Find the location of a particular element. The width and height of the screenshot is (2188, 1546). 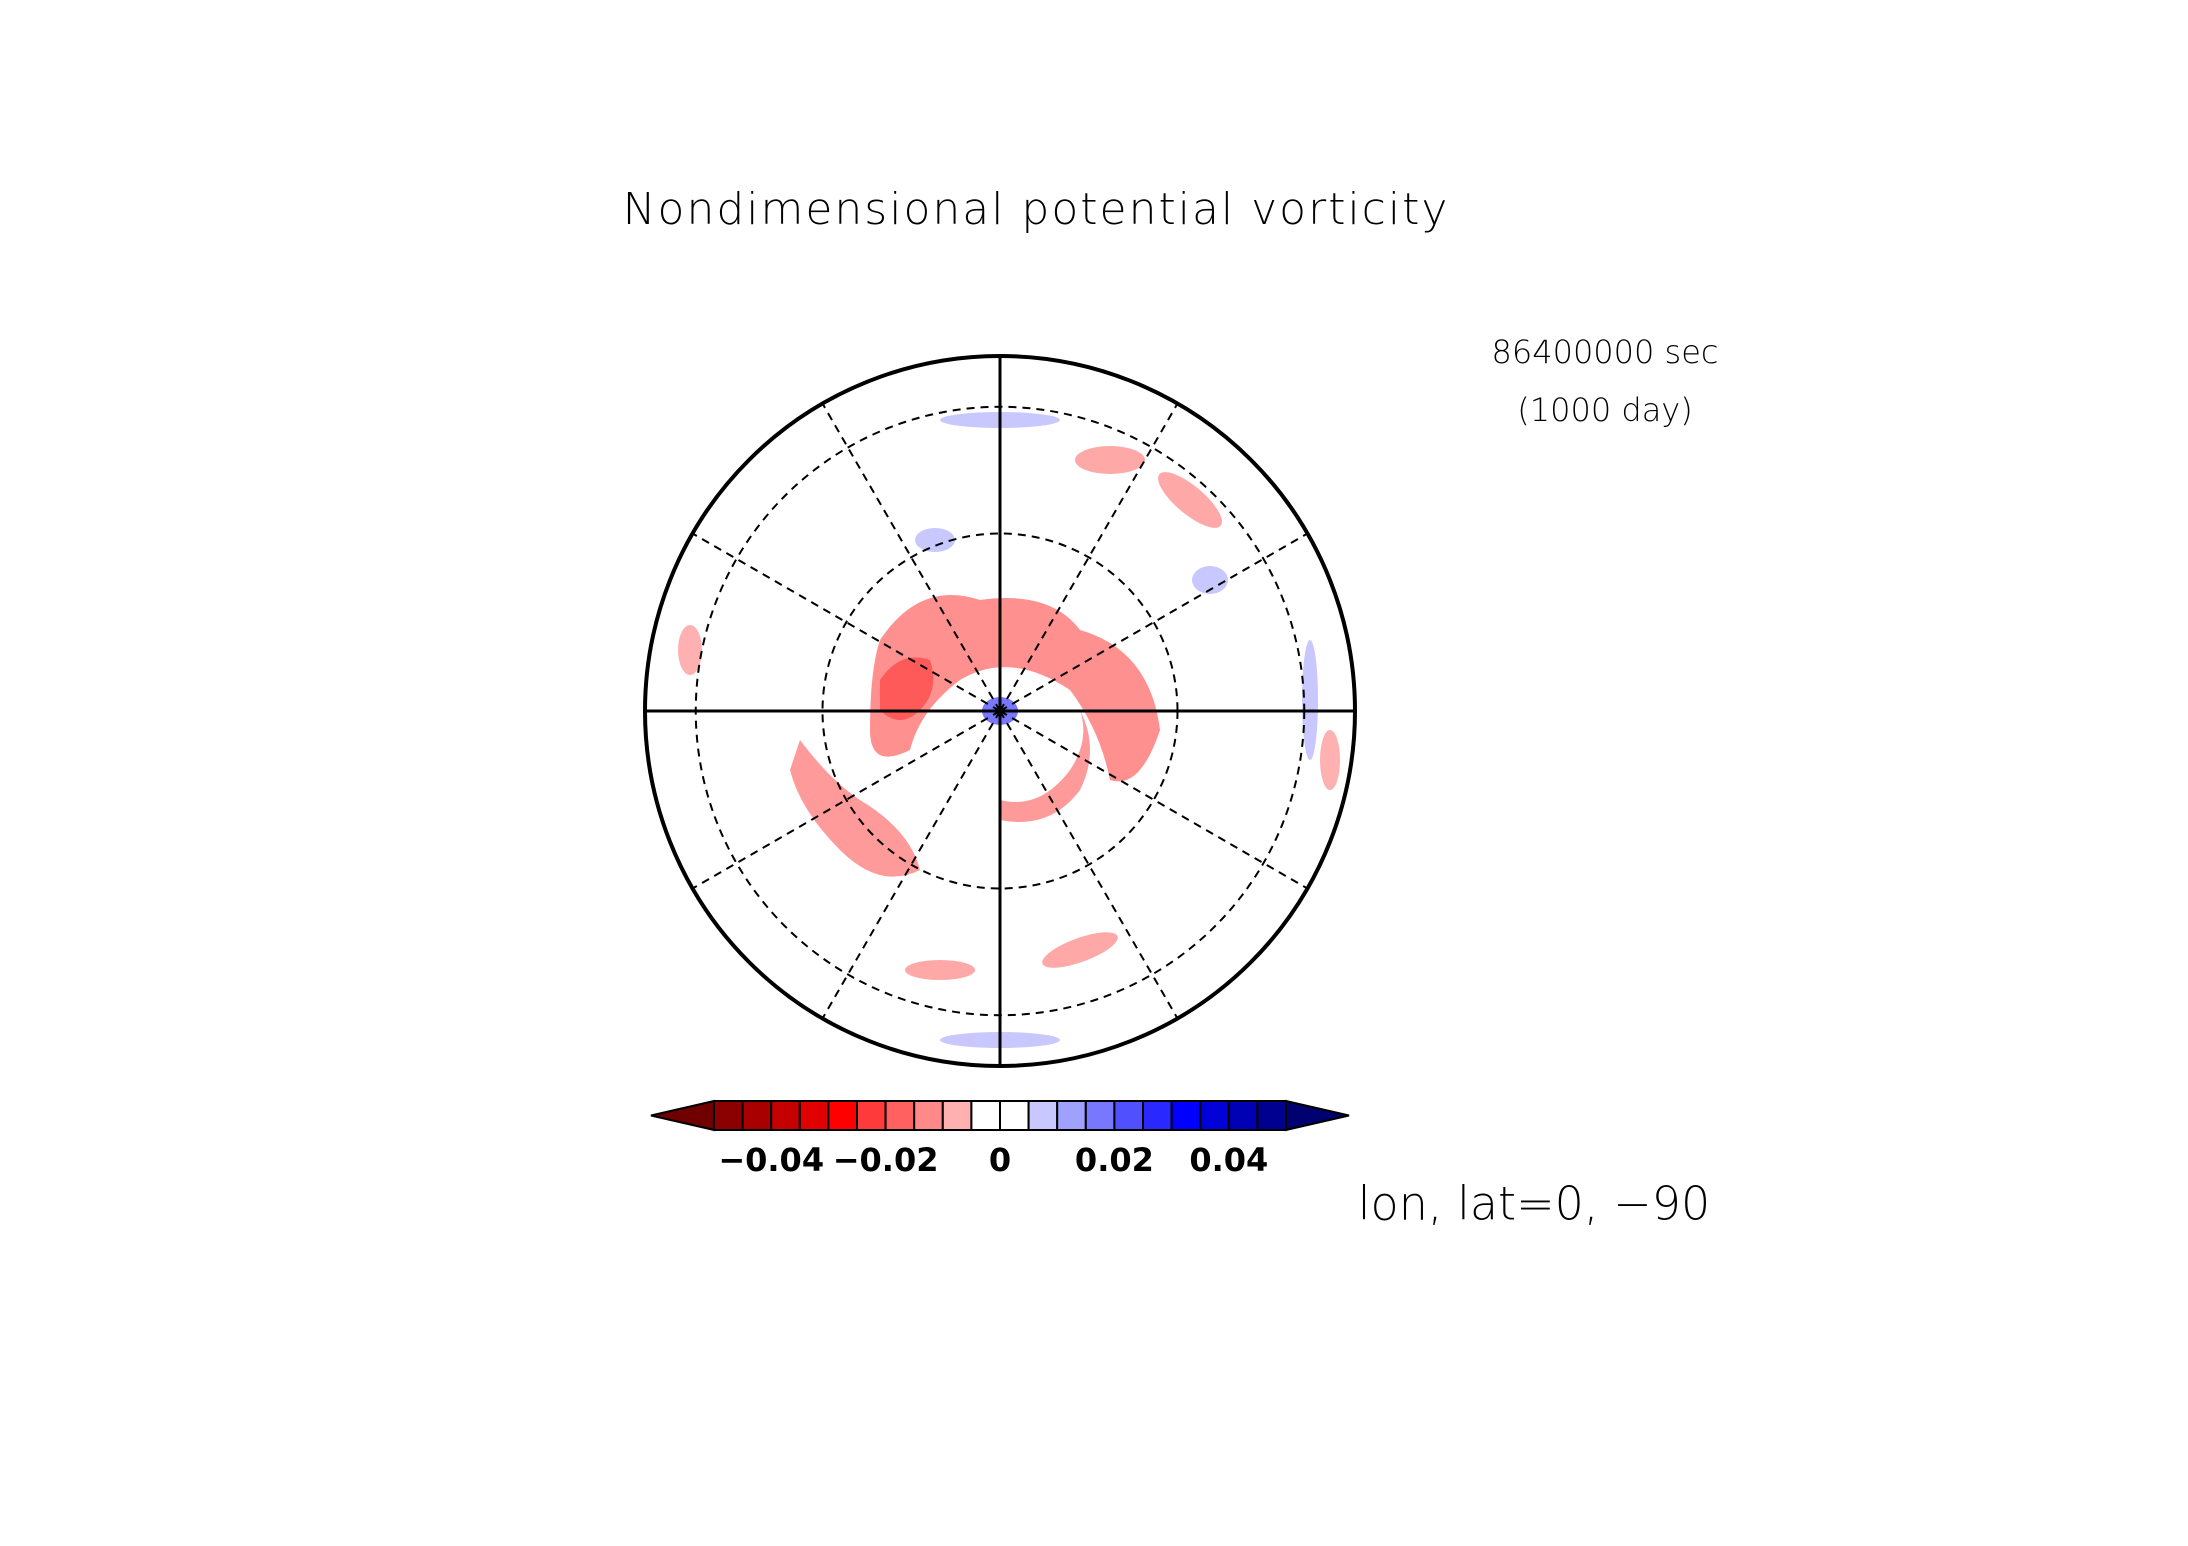

field-shading is located at coordinates (1009, 730).